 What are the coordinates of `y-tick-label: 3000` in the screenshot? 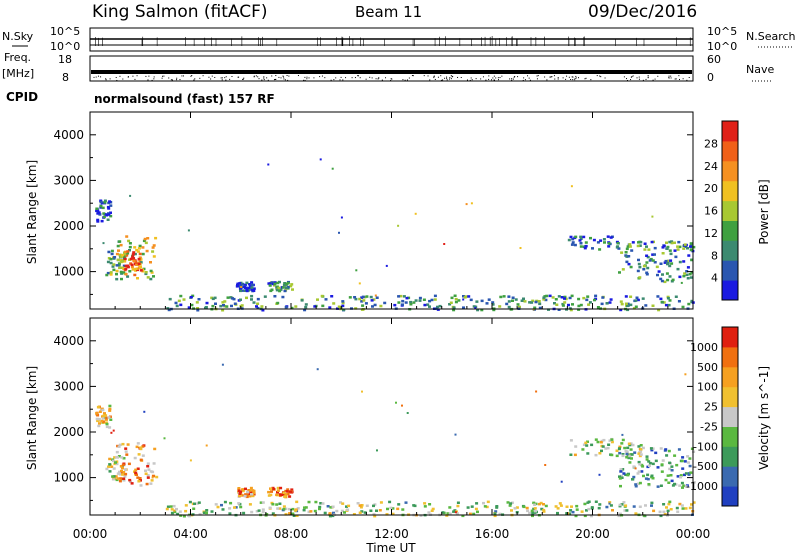 It's located at (68, 386).